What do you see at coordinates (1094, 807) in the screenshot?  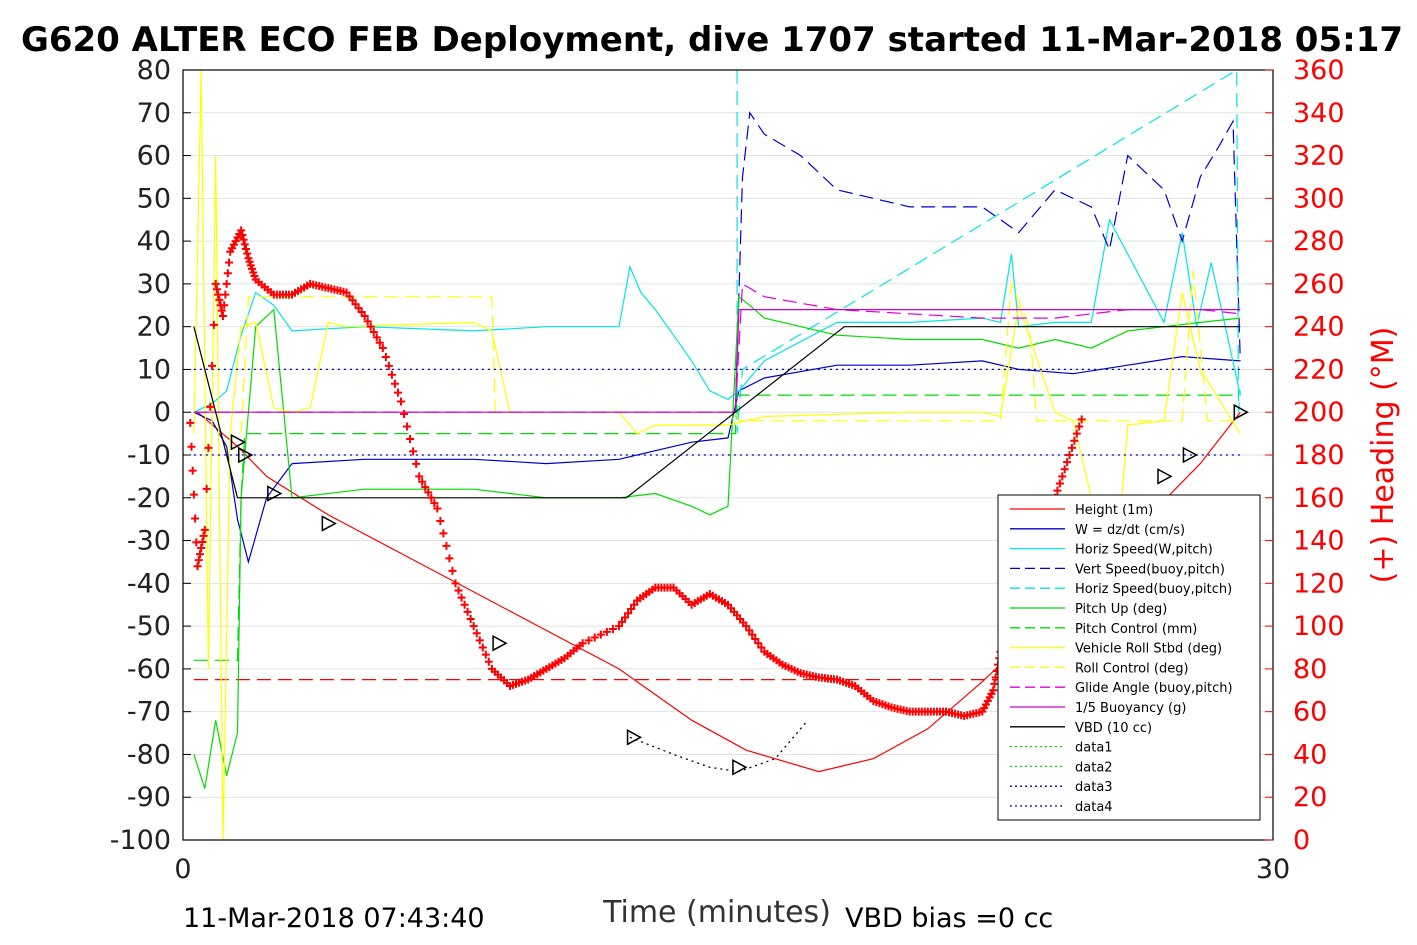 I see `legend-entry: data4` at bounding box center [1094, 807].